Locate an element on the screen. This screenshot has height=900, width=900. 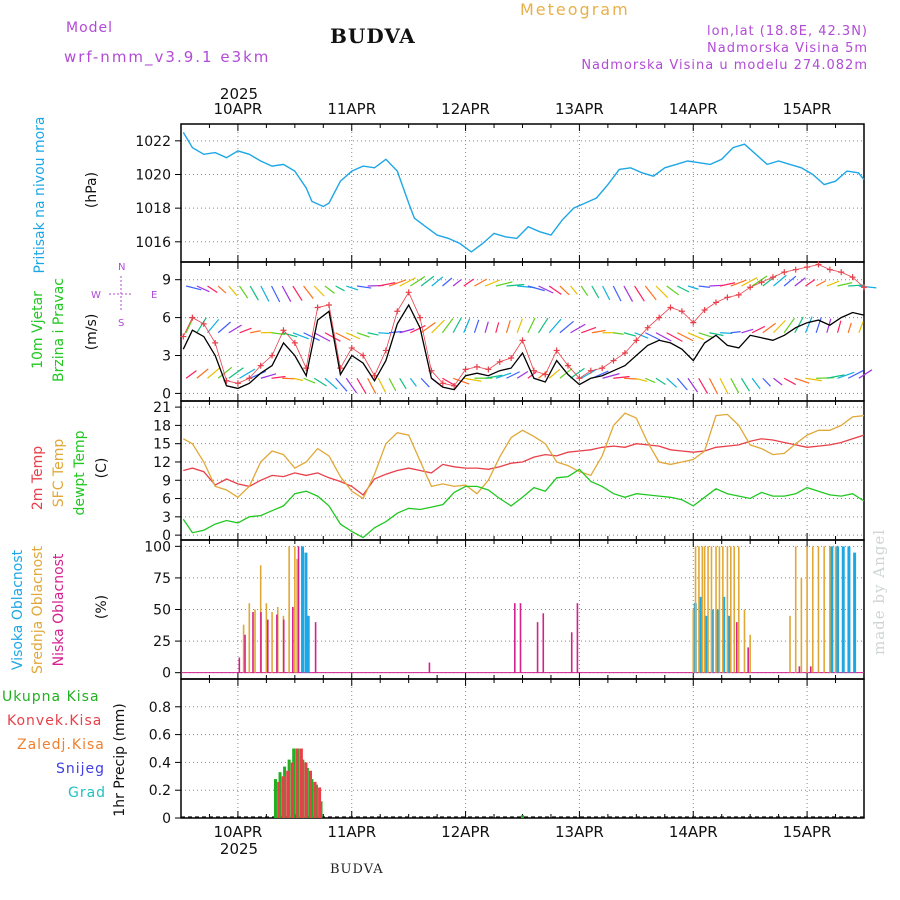
temp-label-2m: 2m Temp is located at coordinates (38, 478).